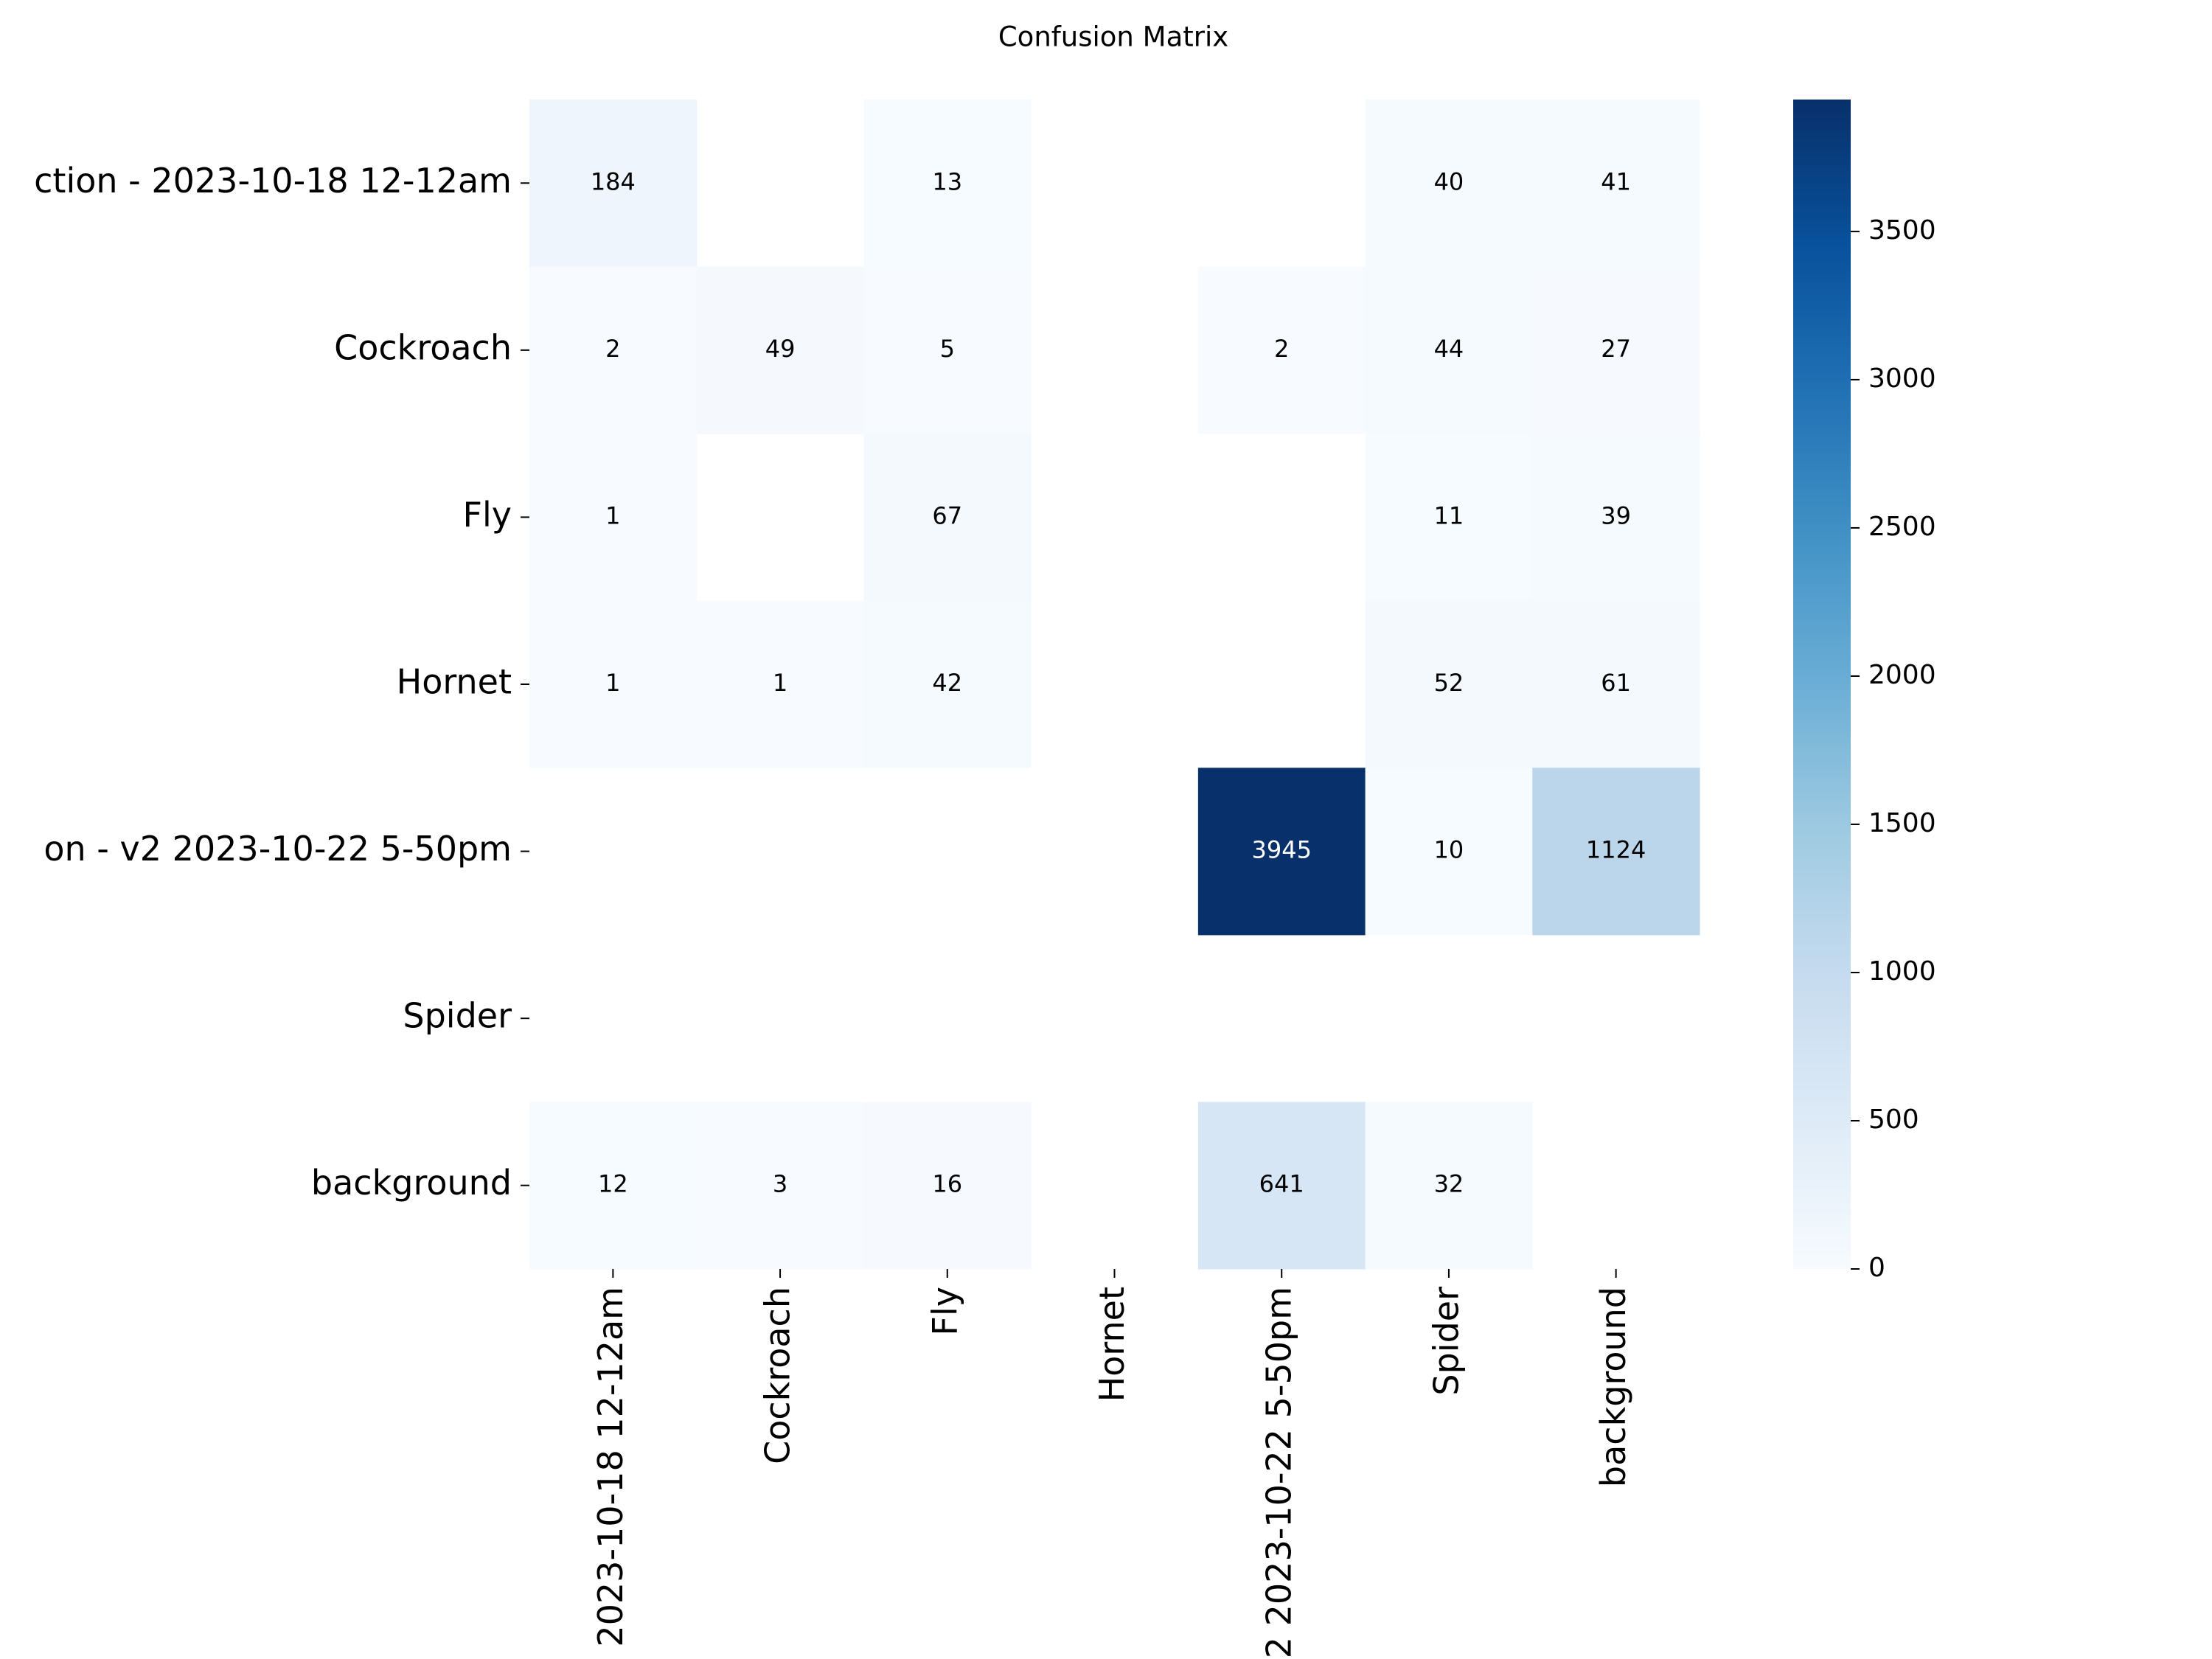 This screenshot has width=2212, height=1659. I want to click on x-tick-label: Fly, so click(944, 1311).